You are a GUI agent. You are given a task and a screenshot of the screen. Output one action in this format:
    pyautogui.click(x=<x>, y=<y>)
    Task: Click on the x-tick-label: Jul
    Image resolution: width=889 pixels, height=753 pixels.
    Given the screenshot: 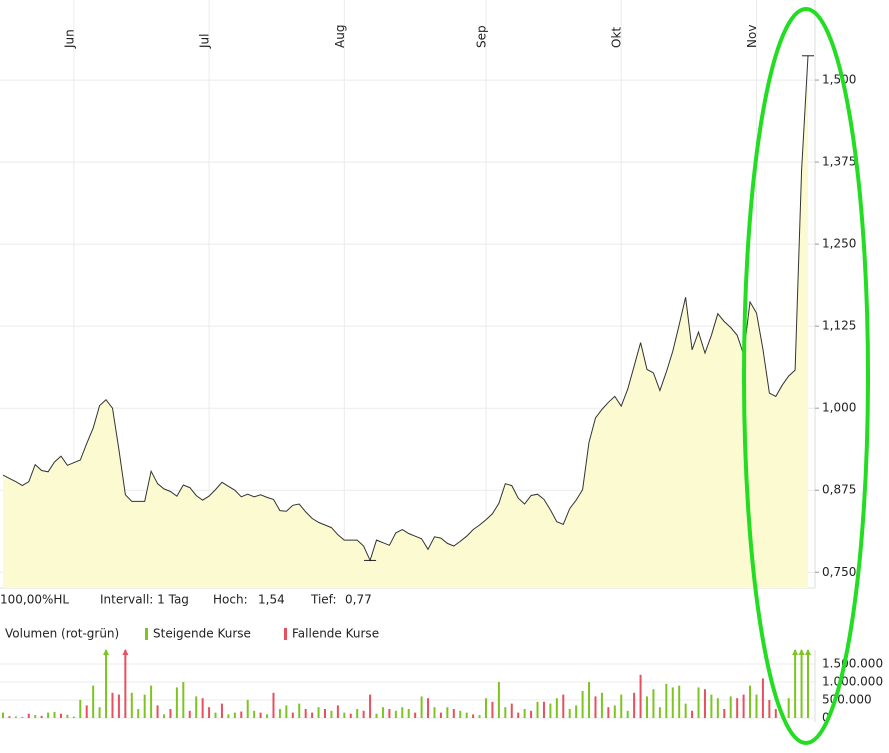 What is the action you would take?
    pyautogui.click(x=205, y=41)
    